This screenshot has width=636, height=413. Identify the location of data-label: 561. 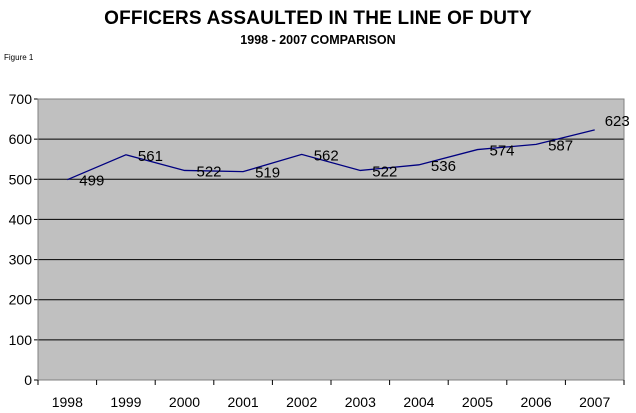
(150, 156).